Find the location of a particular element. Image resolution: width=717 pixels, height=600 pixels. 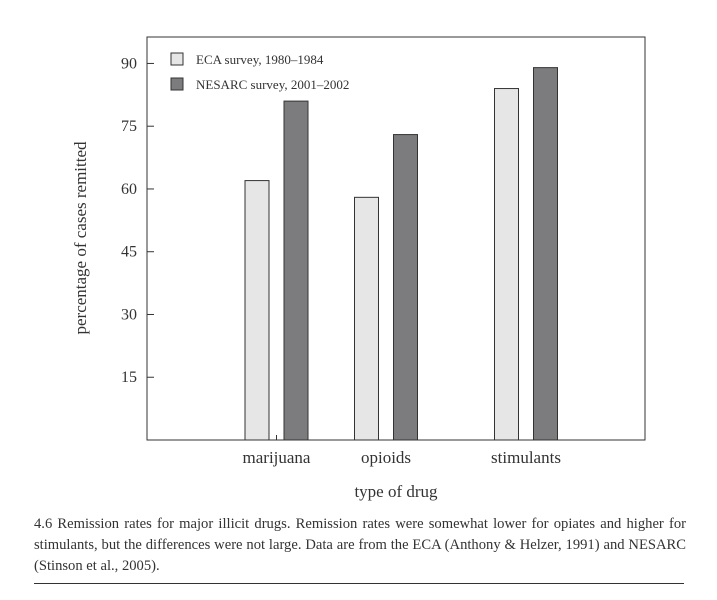

y-tick-label: 45 is located at coordinates (129, 252).